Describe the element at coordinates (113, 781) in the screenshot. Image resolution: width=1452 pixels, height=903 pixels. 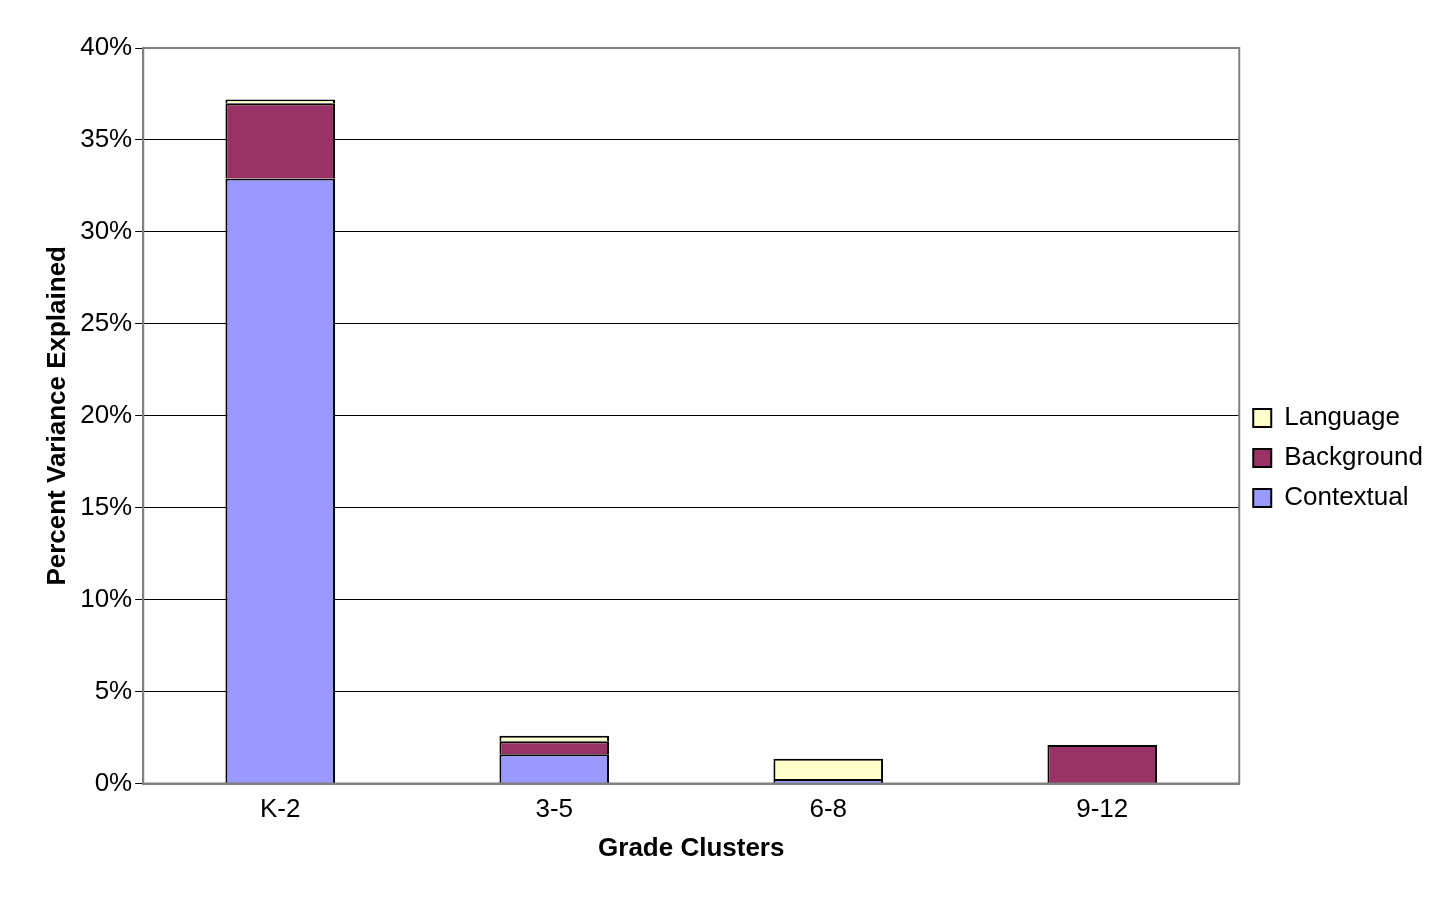
I see `y-tick-label: 0%` at that location.